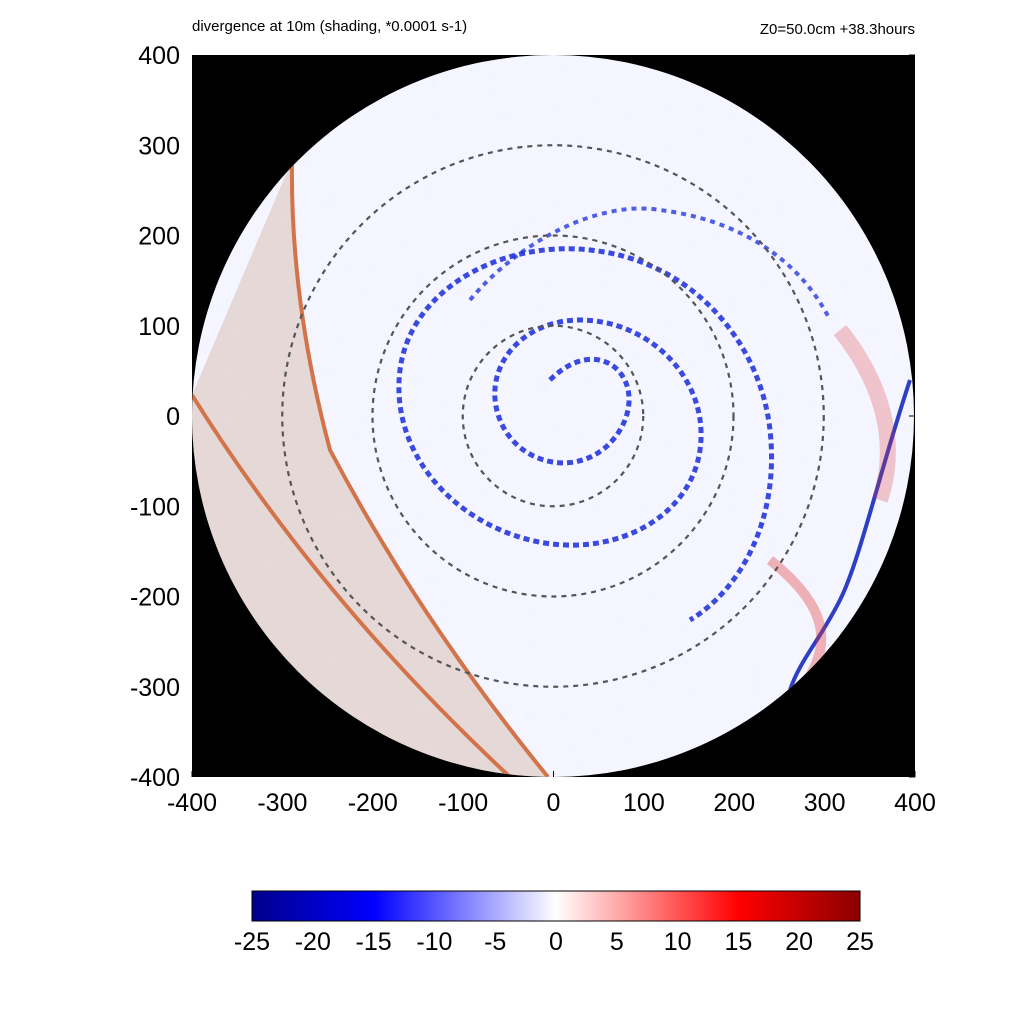  Describe the element at coordinates (373, 803) in the screenshot. I see `x-tick-label: -200` at that location.